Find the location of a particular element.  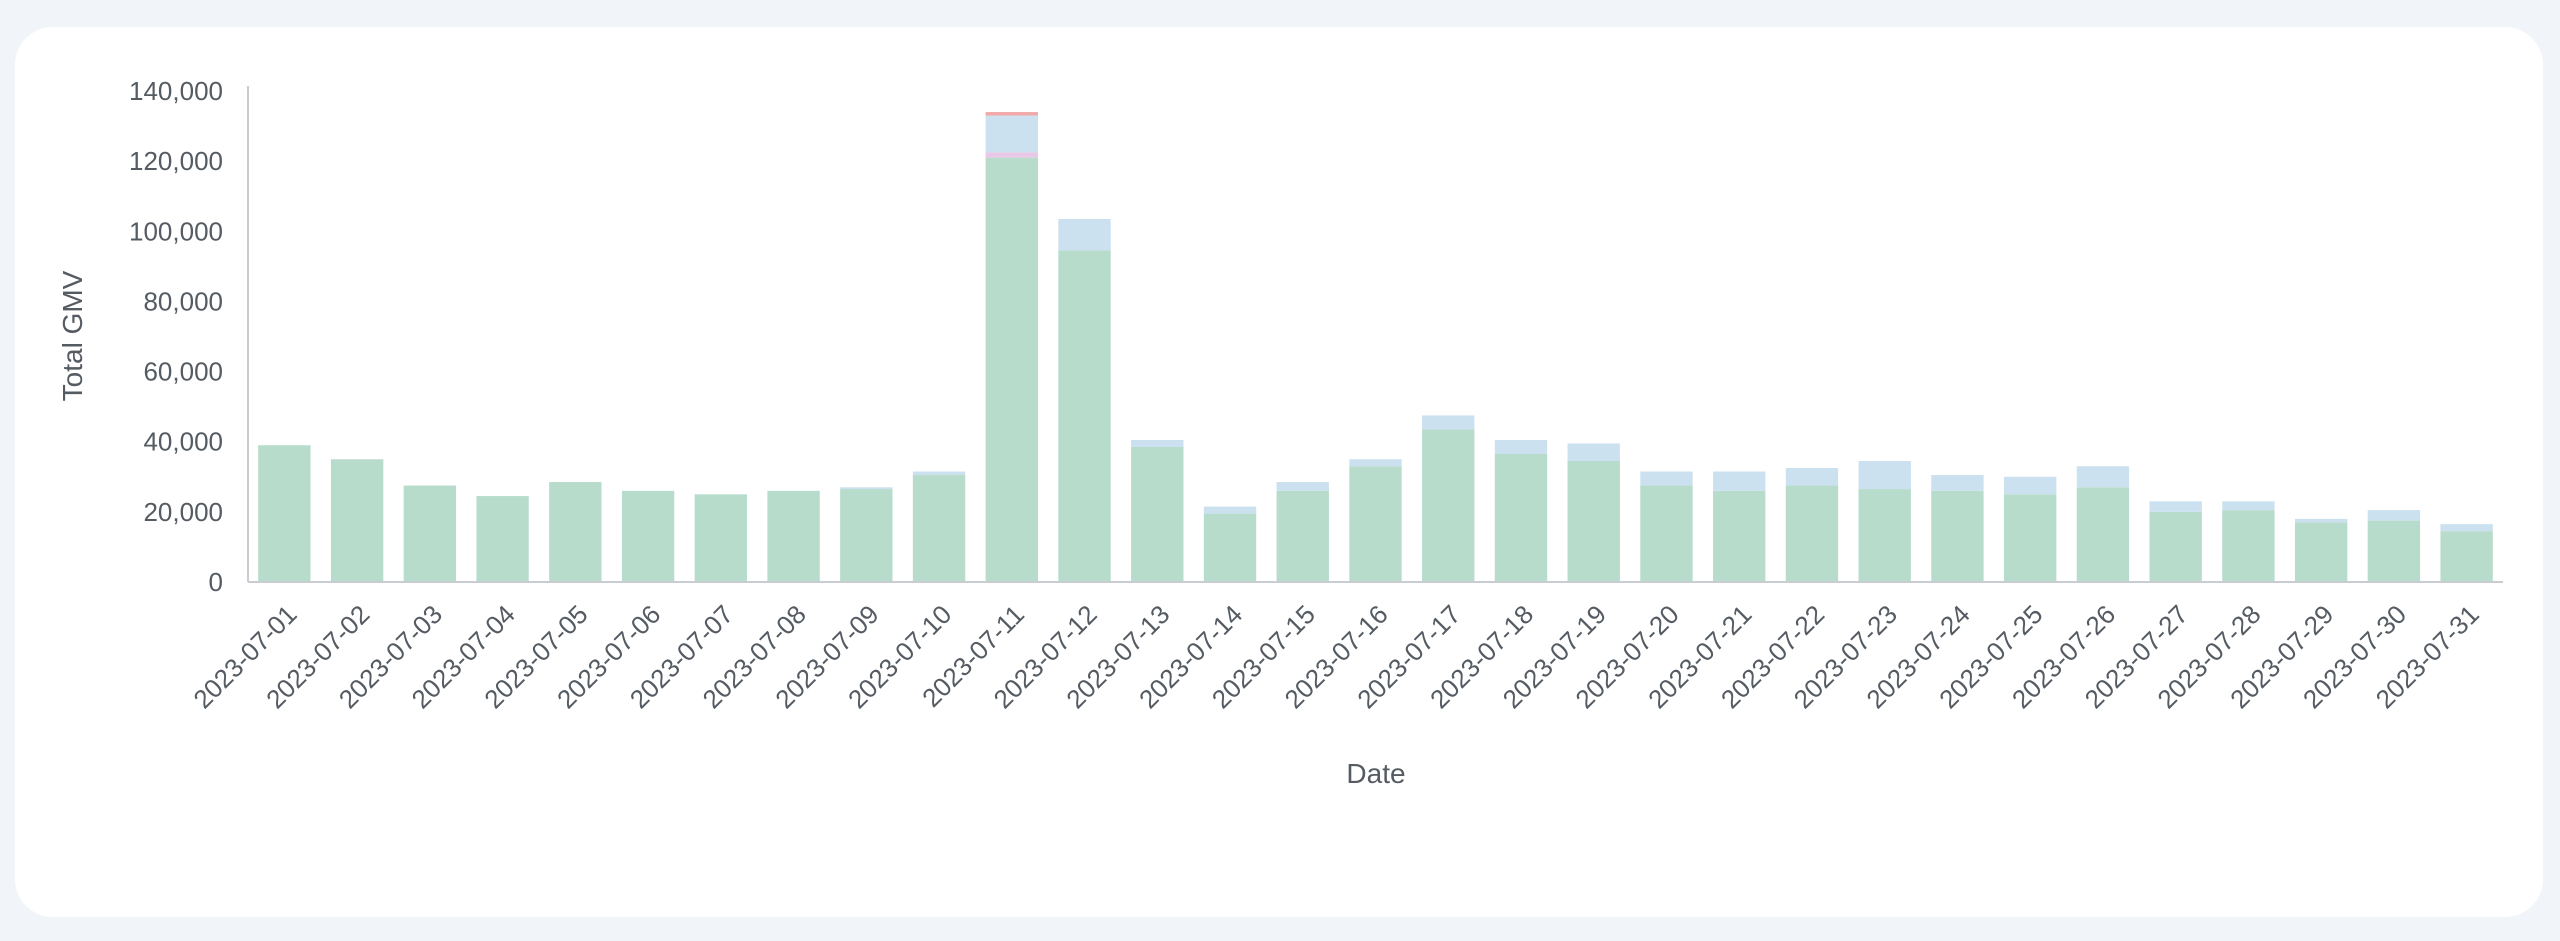

x-axis-title: Date is located at coordinates (1375, 773).